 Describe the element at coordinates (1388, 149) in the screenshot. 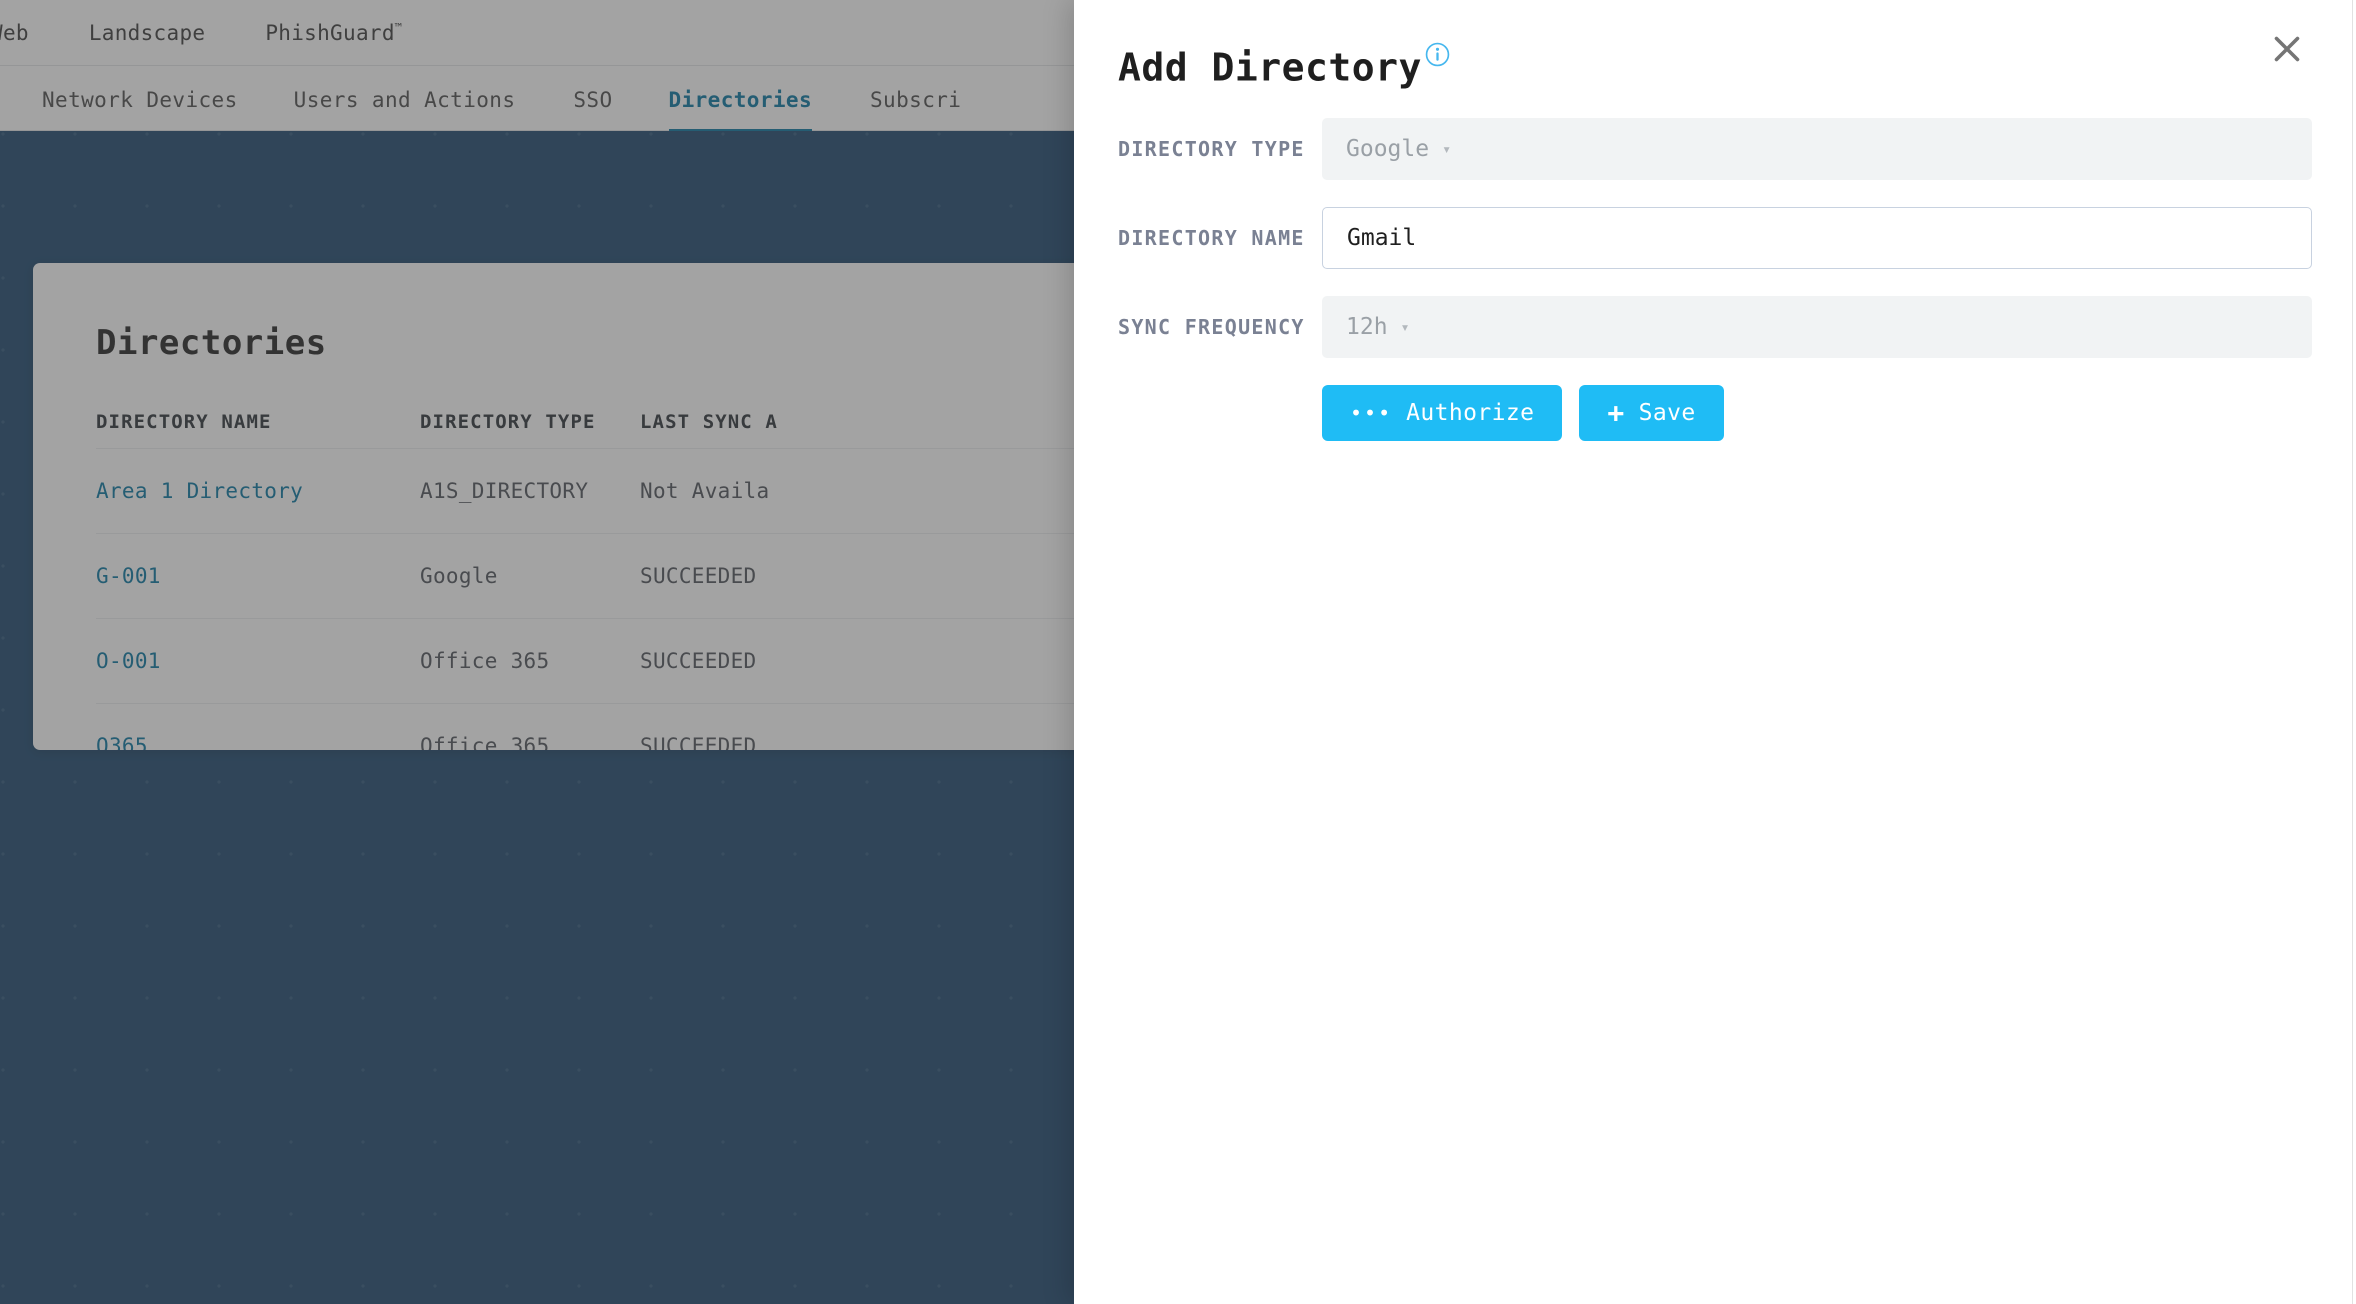

I see `directory-type-value: Google` at that location.